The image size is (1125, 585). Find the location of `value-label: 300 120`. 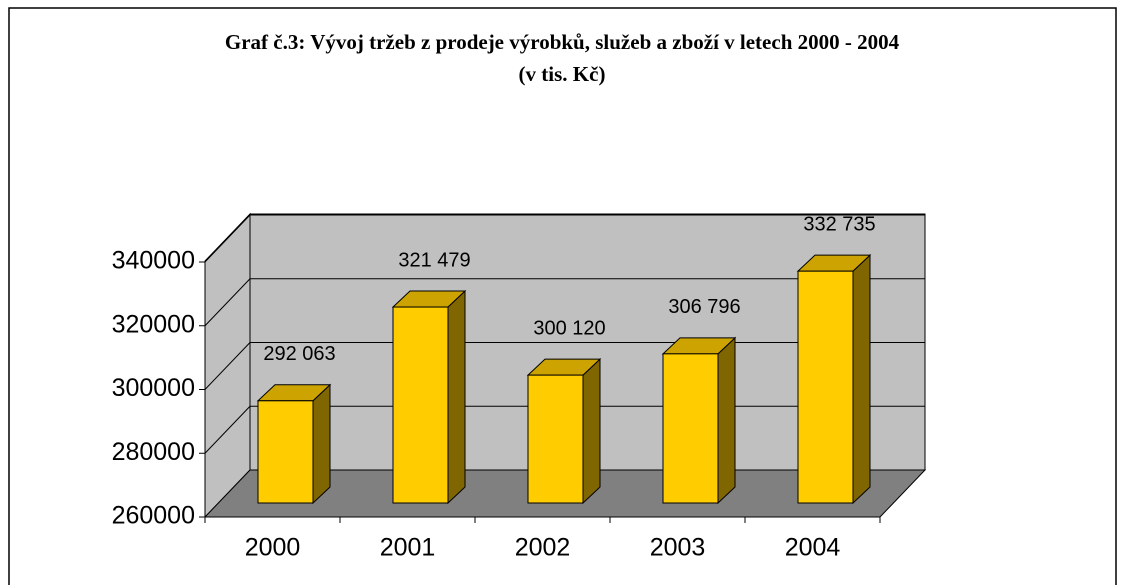

value-label: 300 120 is located at coordinates (569, 328).